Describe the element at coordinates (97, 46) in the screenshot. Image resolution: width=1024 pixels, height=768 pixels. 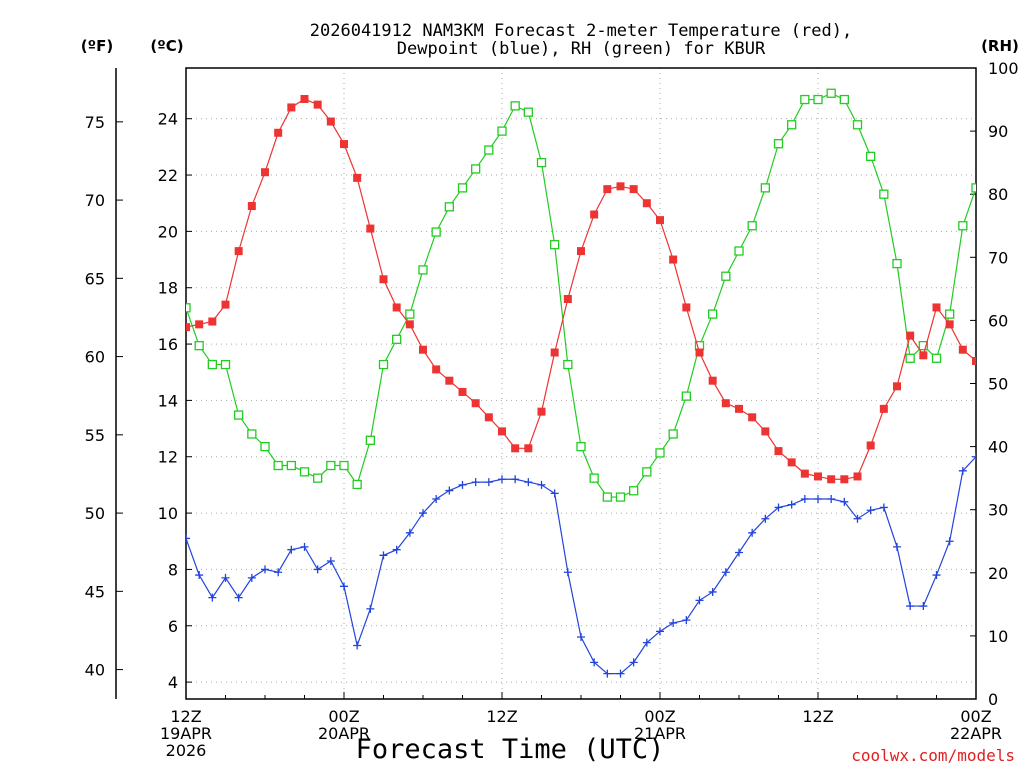
I see `fahrenheit-axis-label: (ºF)` at that location.